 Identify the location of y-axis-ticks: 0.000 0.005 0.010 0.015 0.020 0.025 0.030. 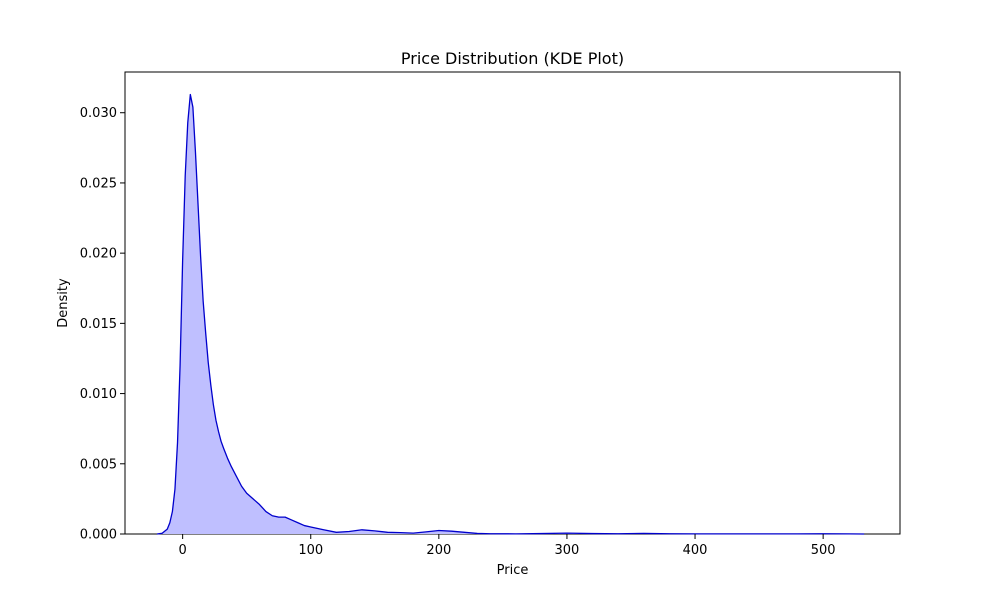
(102, 324).